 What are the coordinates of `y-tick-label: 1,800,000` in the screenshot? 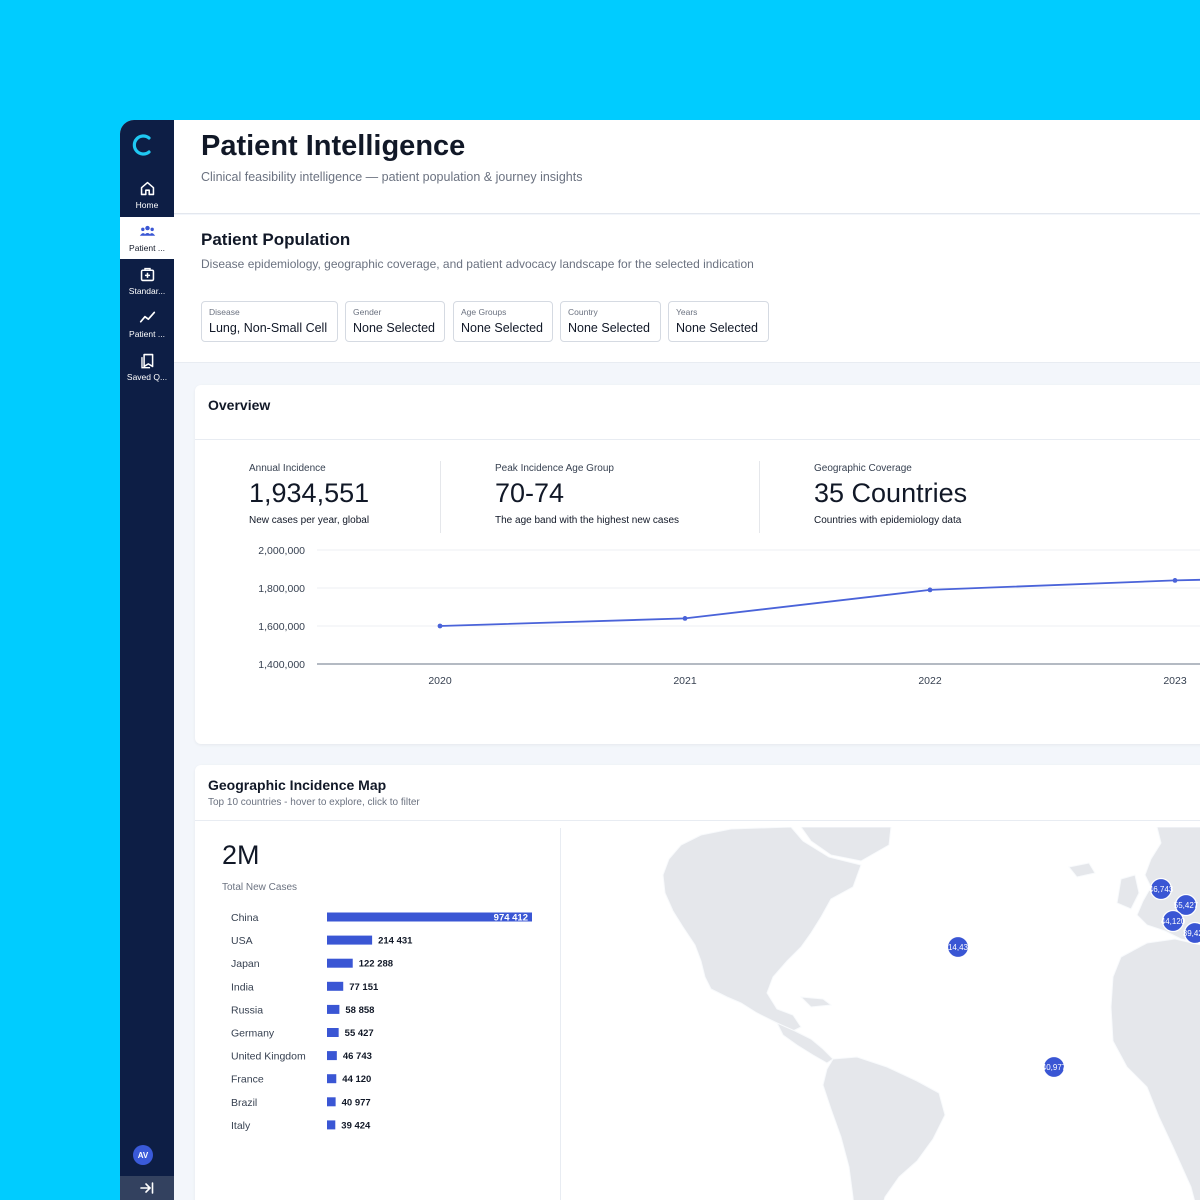 It's located at (281, 589).